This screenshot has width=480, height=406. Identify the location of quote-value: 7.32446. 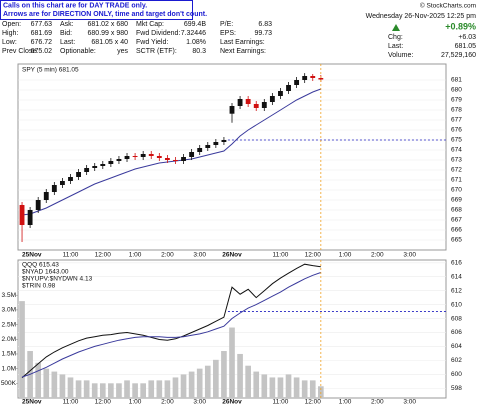
(193, 33).